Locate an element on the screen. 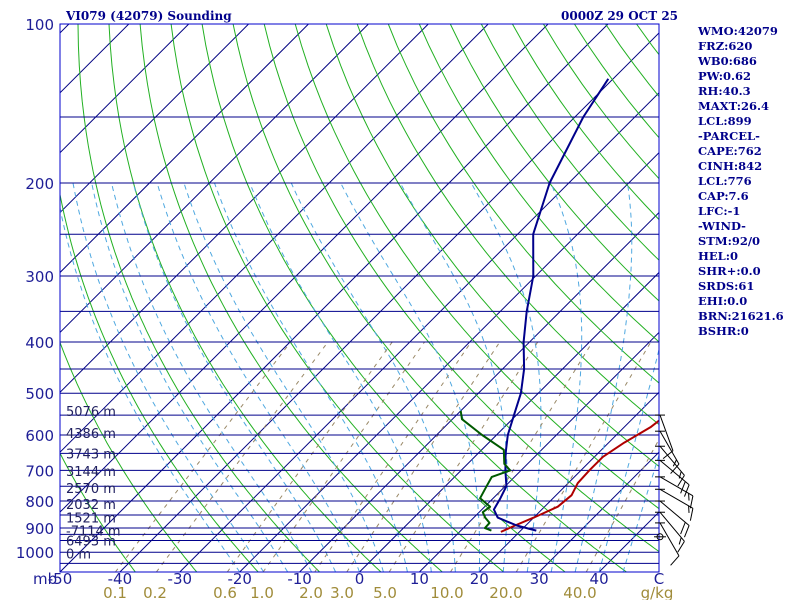 The width and height of the screenshot is (800, 600). pressure-tick-label: 600 is located at coordinates (39, 436).